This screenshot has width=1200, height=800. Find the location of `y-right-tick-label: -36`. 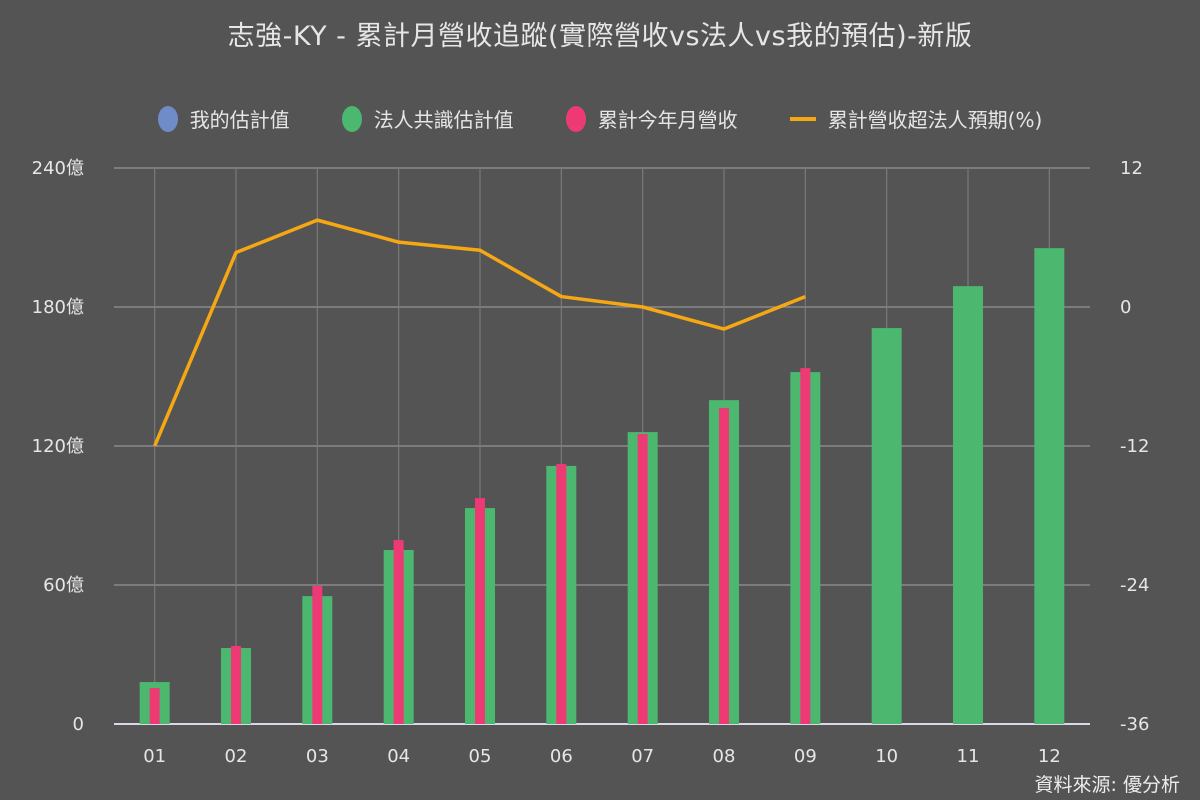

y-right-tick-label: -36 is located at coordinates (1134, 724).